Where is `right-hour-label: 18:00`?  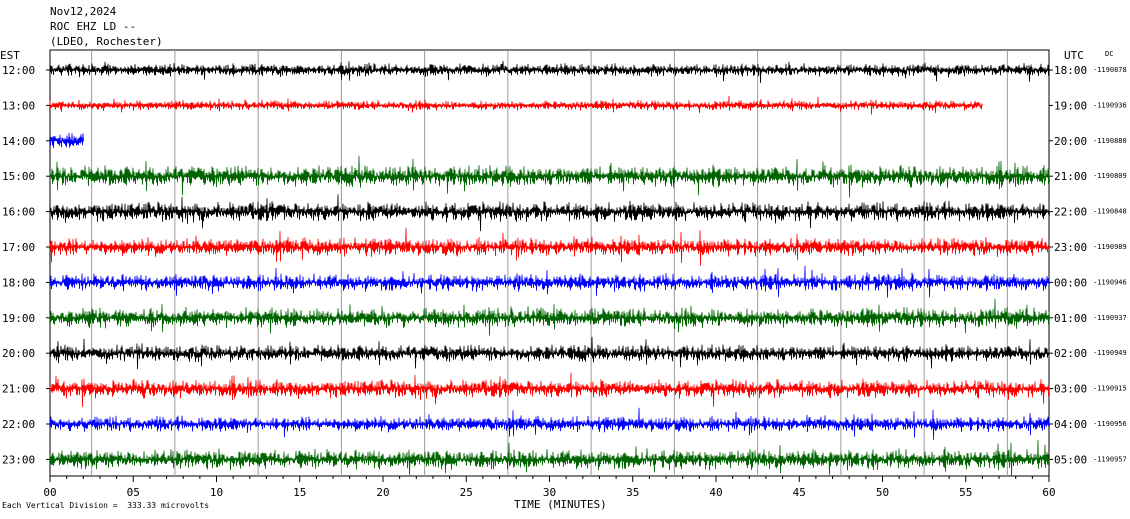 right-hour-label: 18:00 is located at coordinates (1070, 70).